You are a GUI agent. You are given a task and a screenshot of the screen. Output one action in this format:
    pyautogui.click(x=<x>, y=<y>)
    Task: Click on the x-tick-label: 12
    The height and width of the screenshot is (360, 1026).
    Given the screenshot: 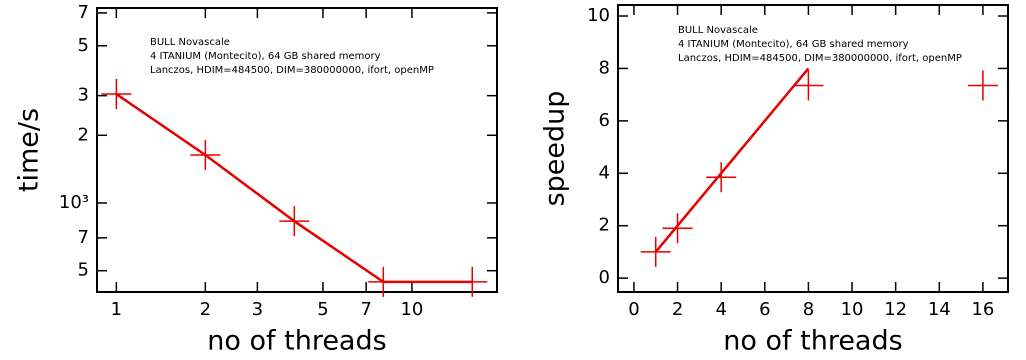 What is the action you would take?
    pyautogui.click(x=895, y=309)
    